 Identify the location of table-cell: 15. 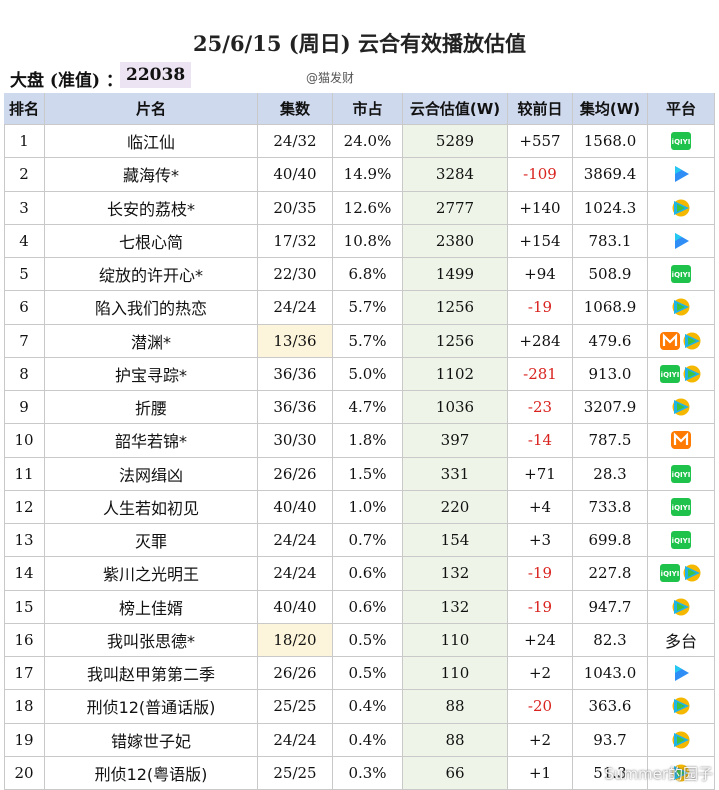
(24, 607).